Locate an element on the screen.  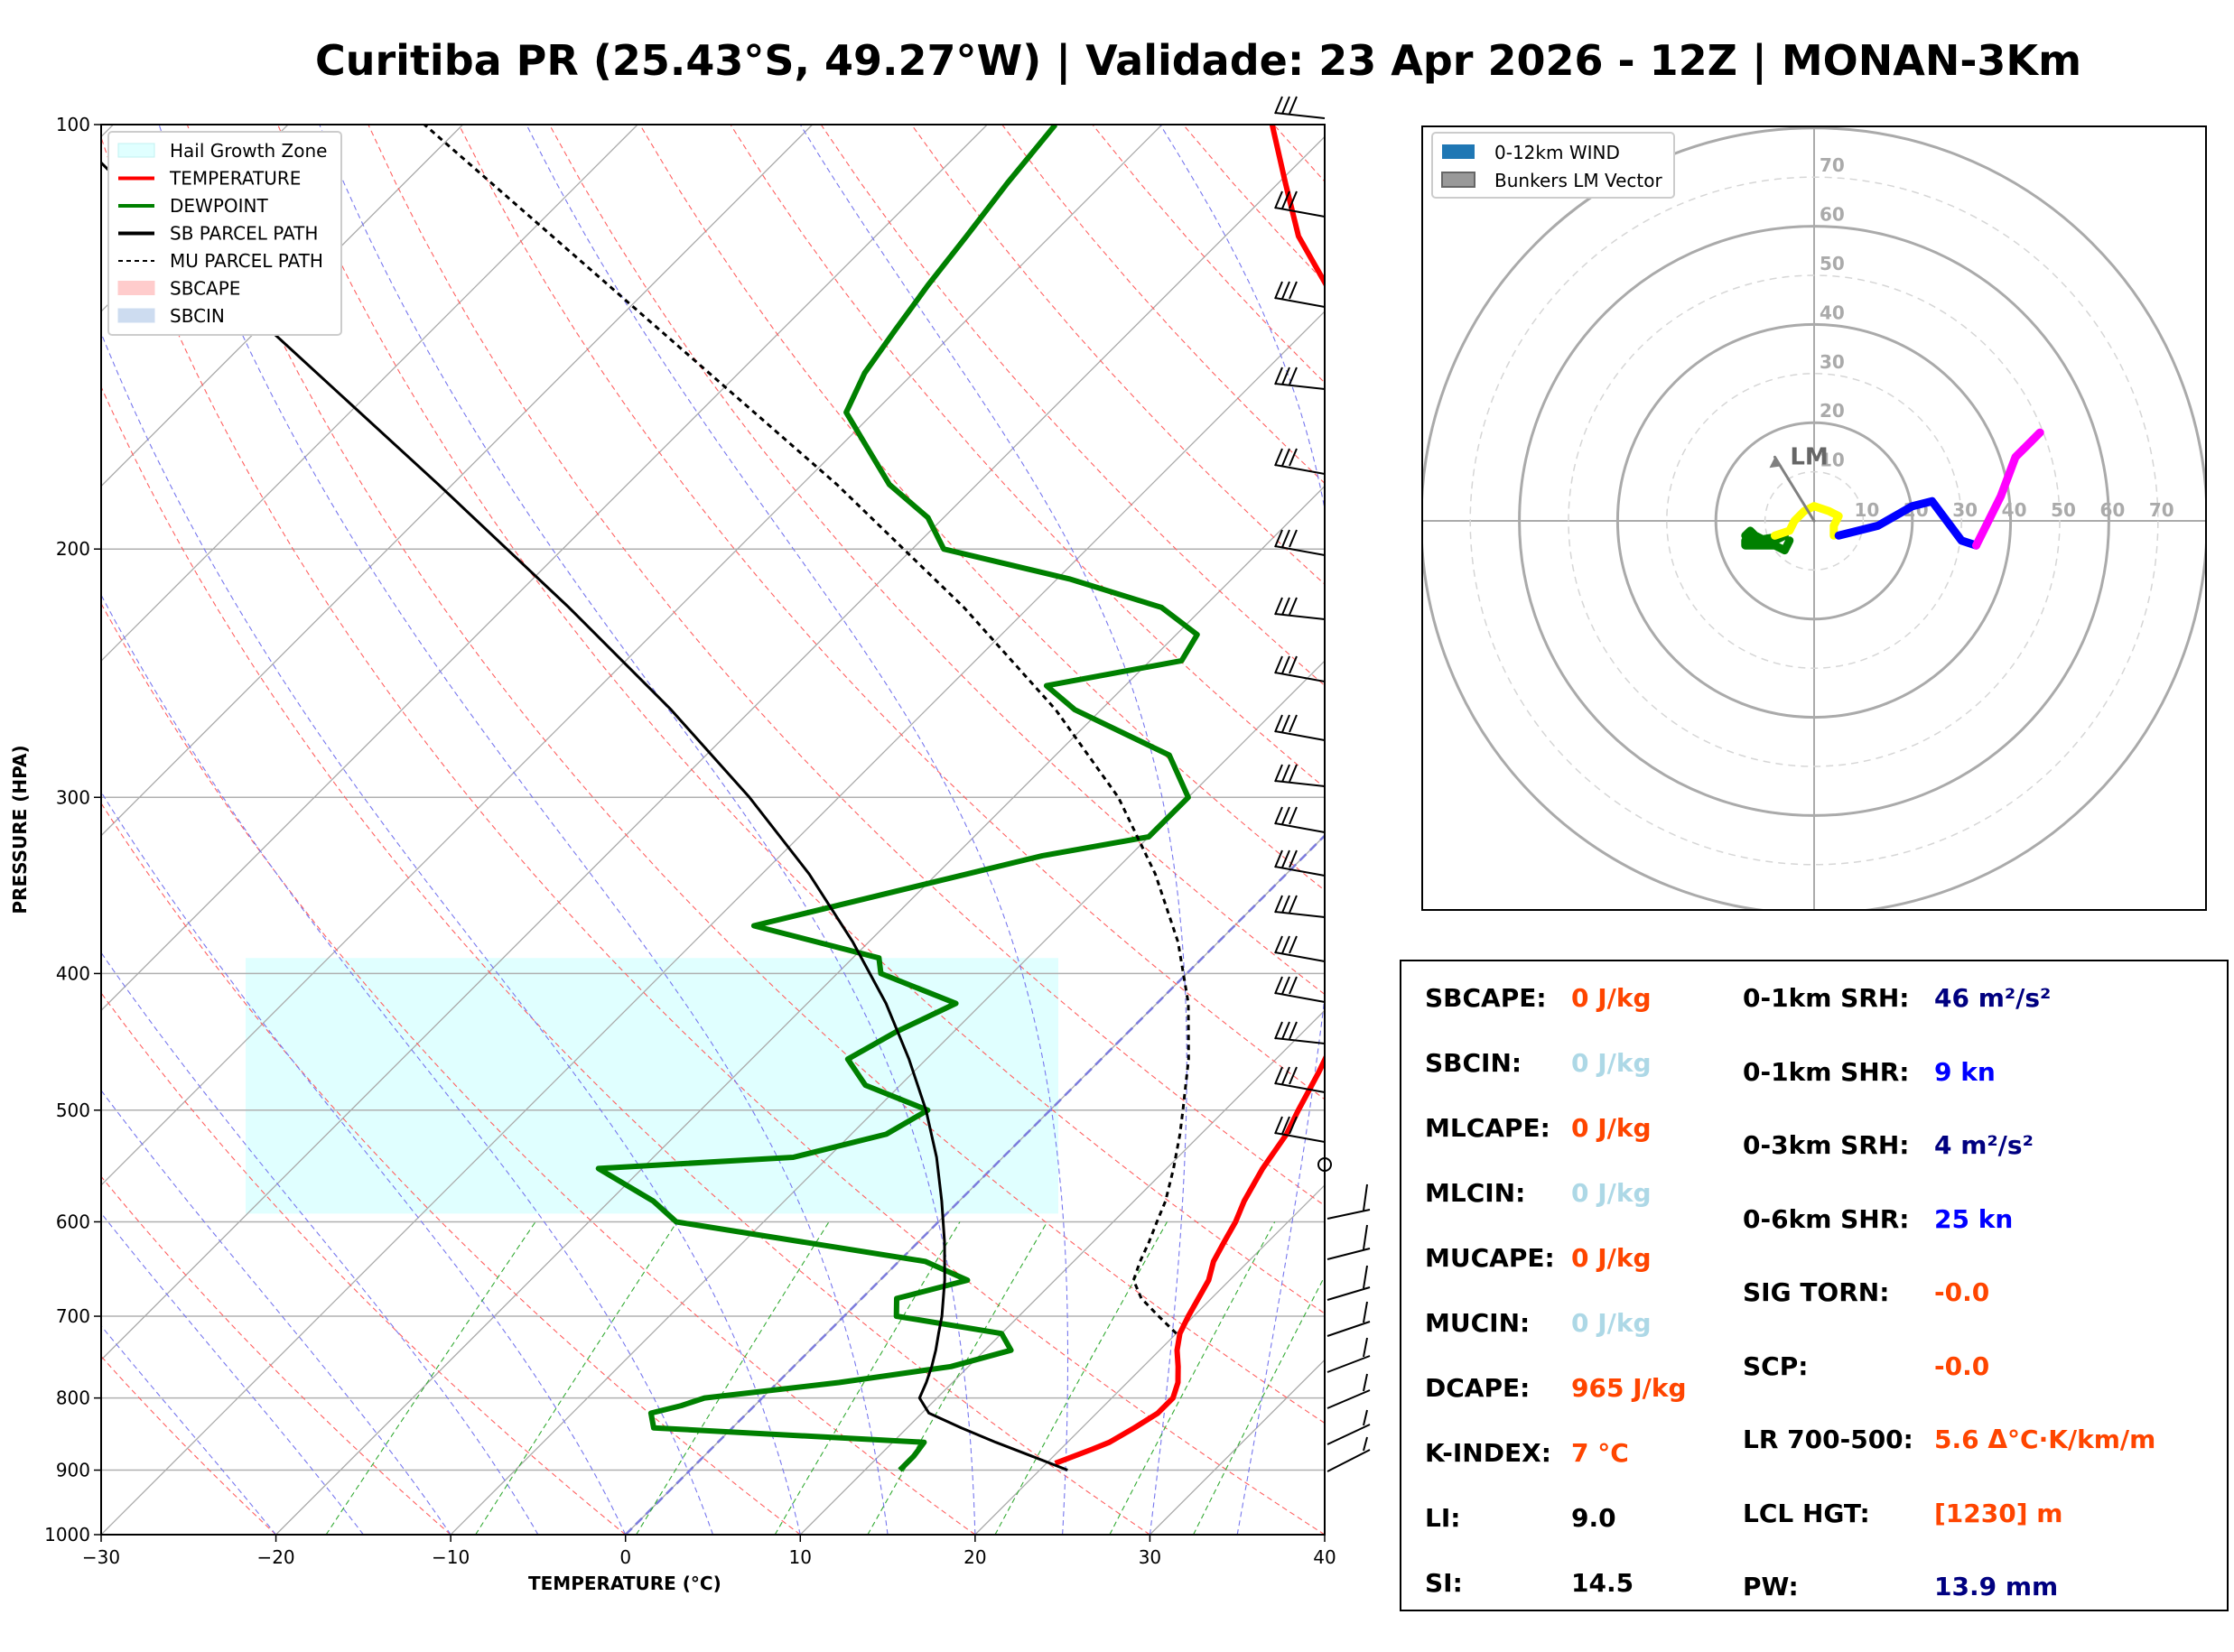
legend-label: SB PARCEL PATH is located at coordinates (244, 234).